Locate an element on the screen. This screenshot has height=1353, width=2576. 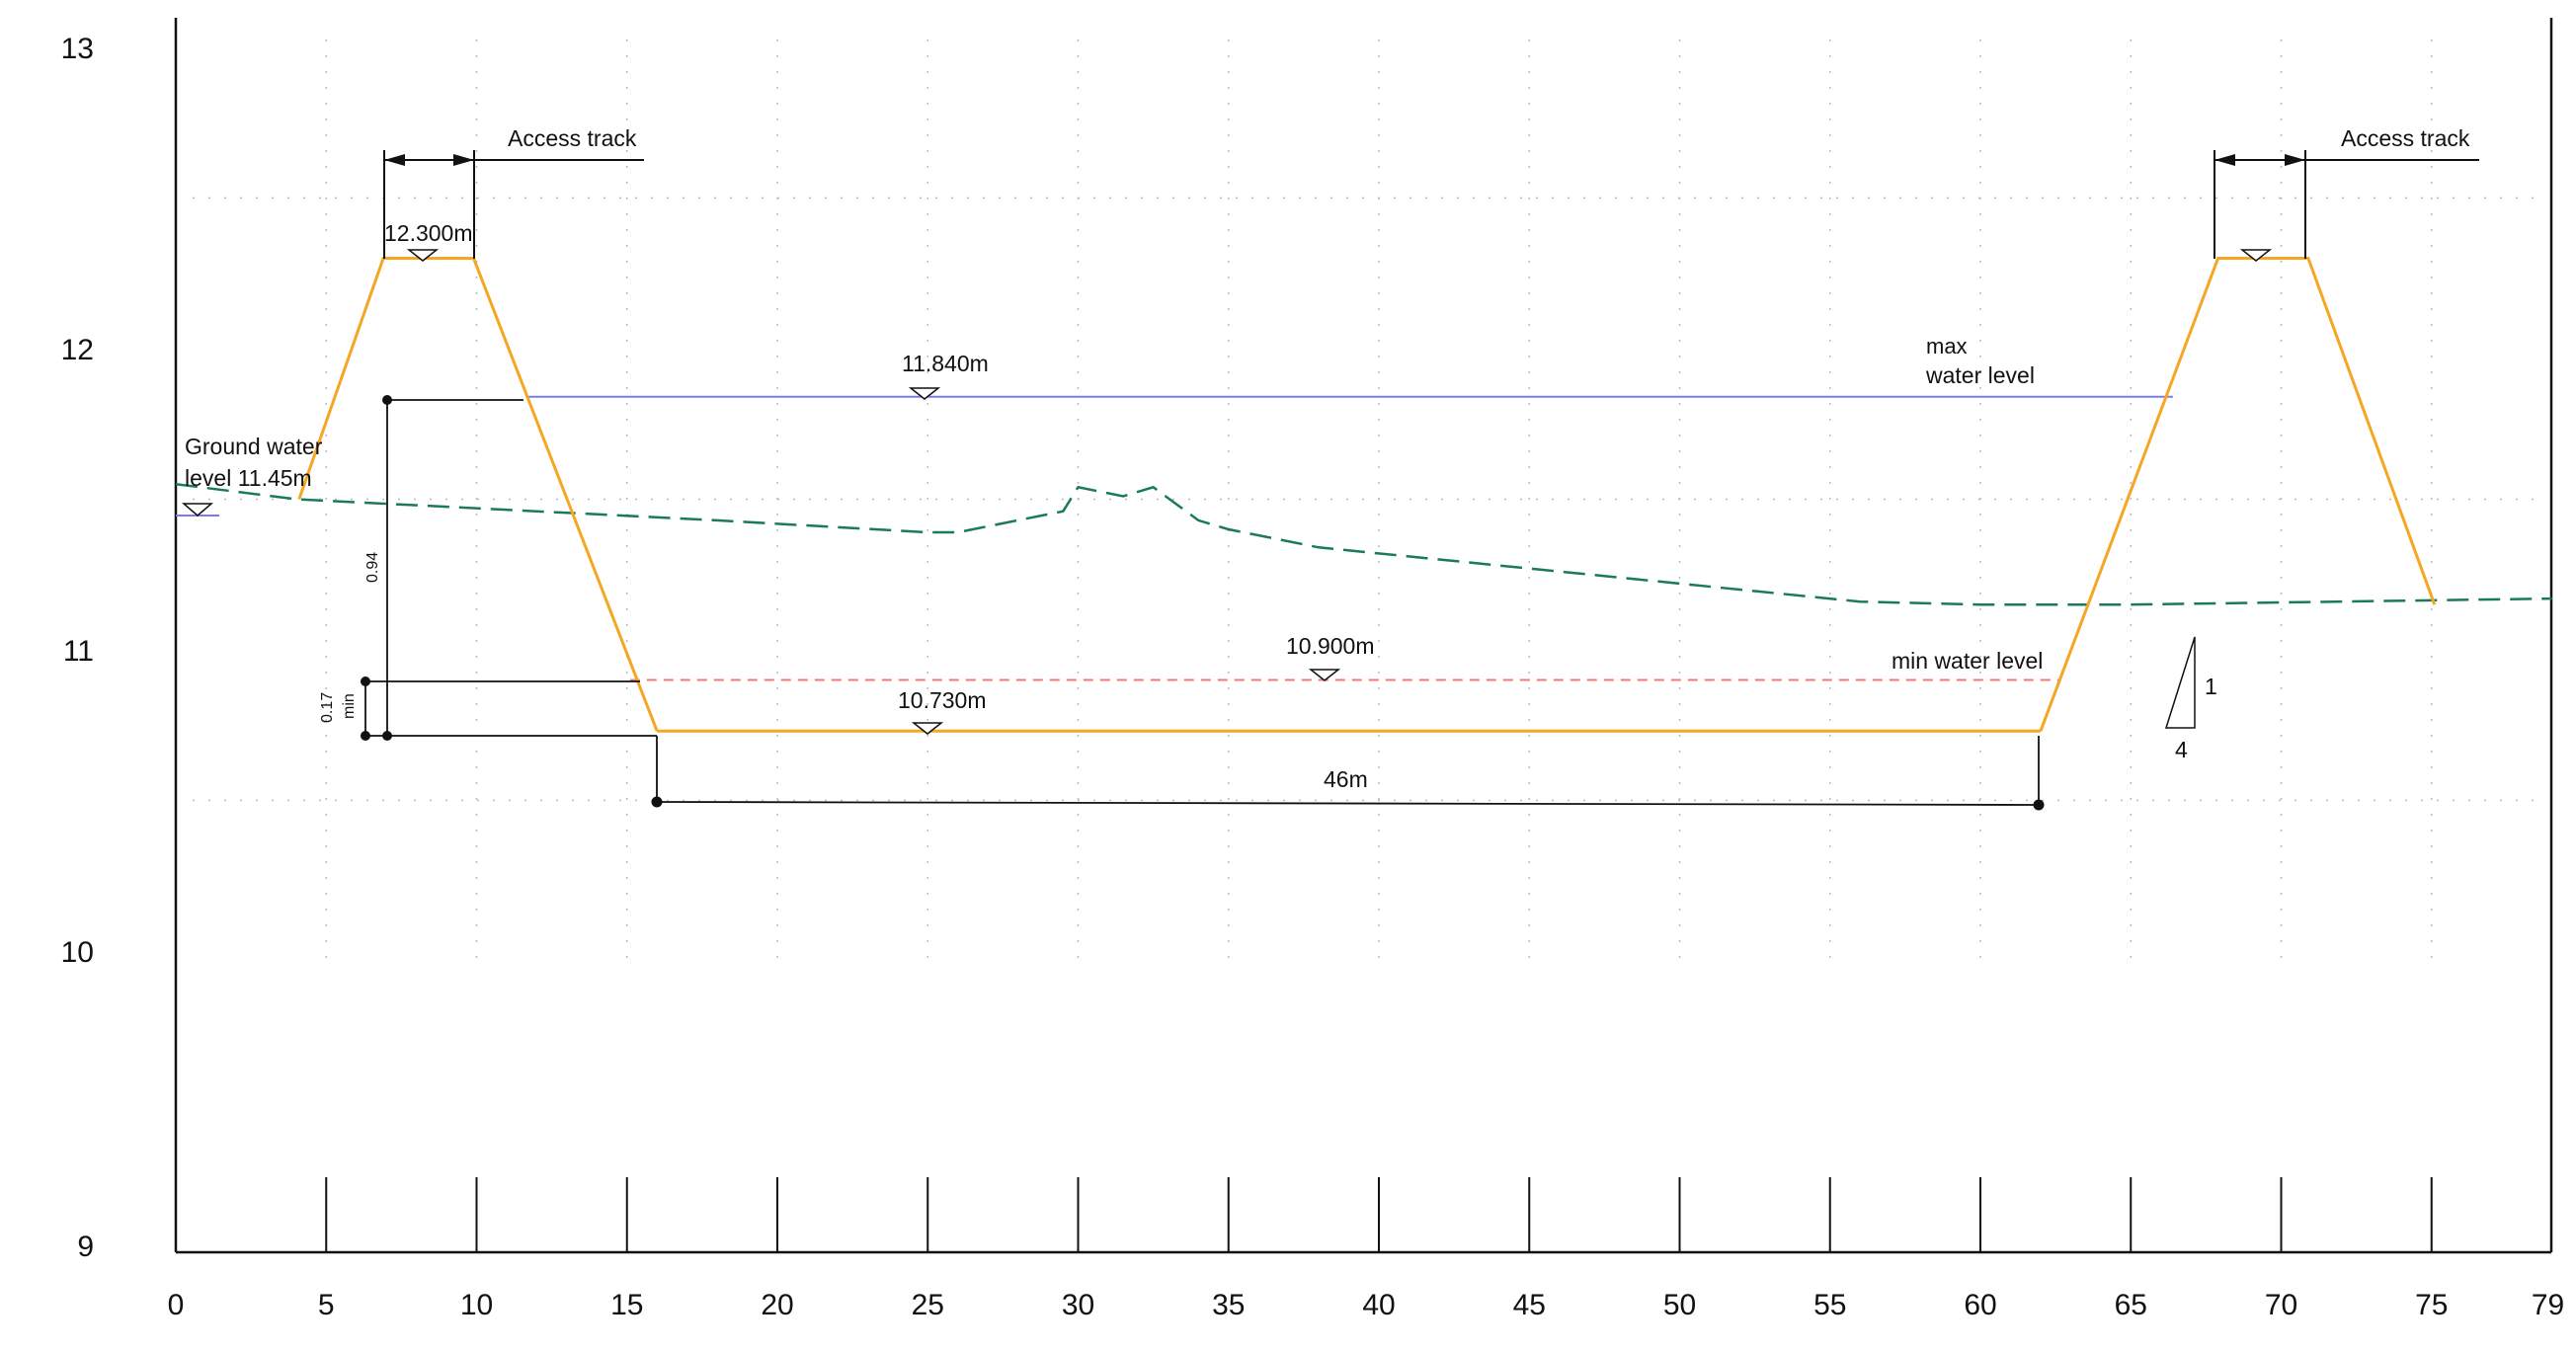
left-embankment-line is located at coordinates (478, 494).